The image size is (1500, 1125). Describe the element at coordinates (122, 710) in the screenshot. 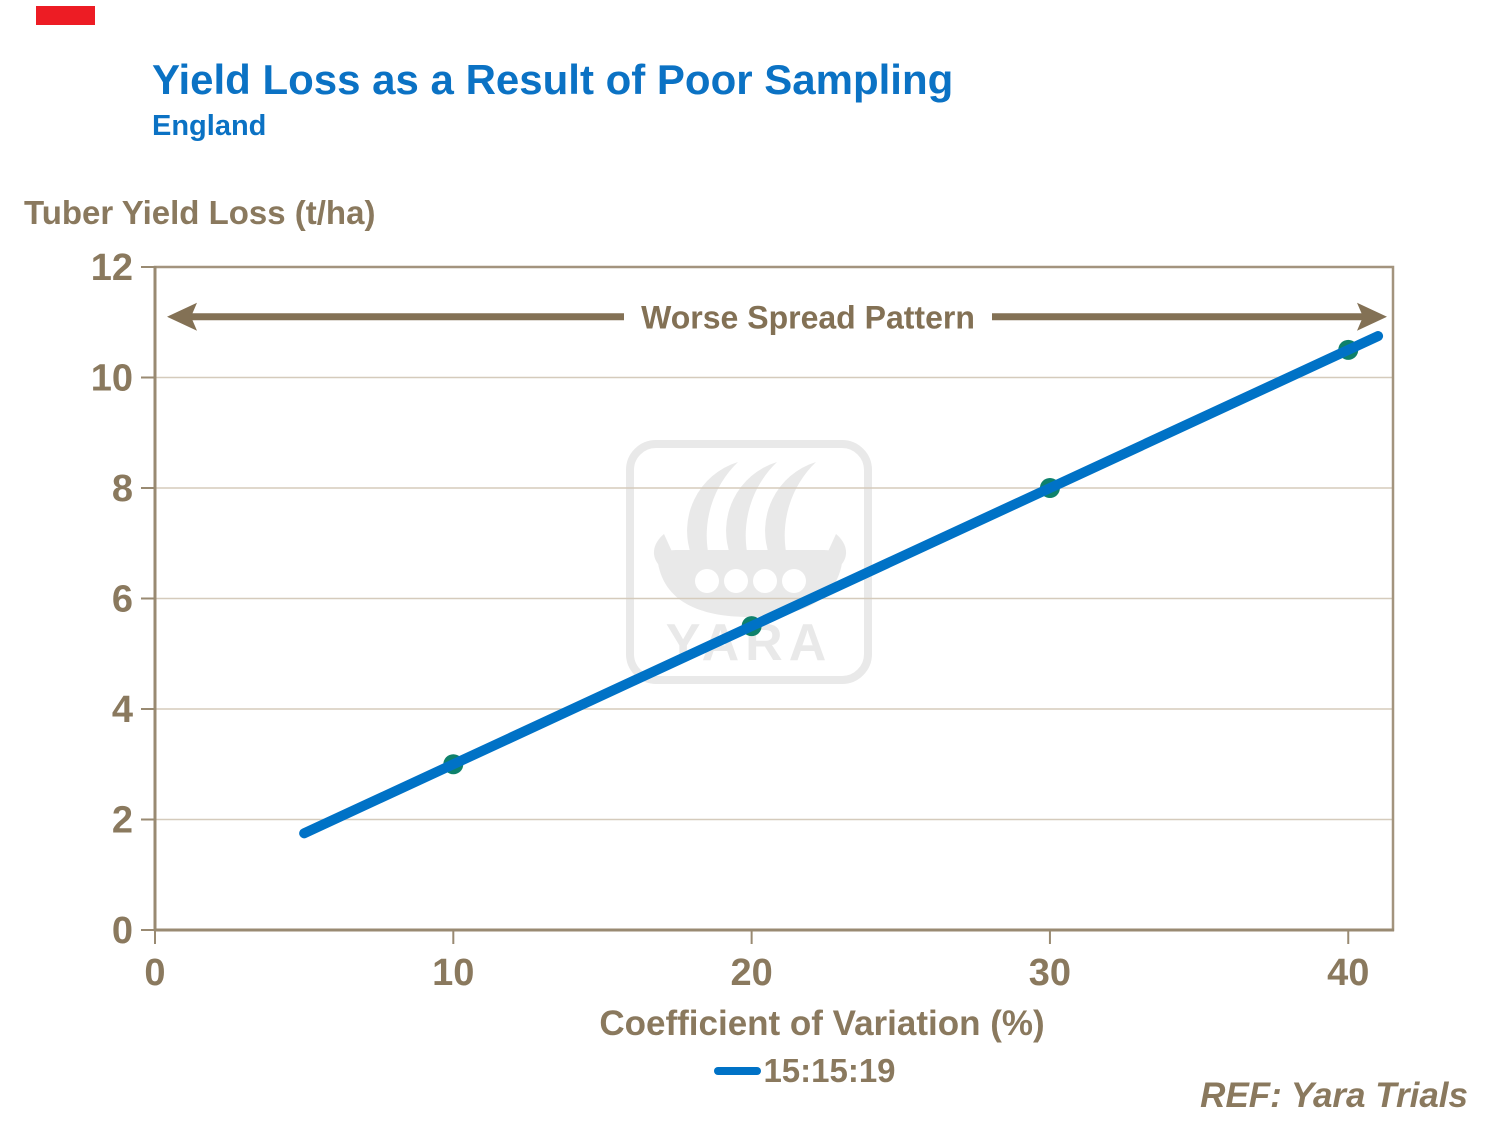

I see `svg-text: 4` at that location.